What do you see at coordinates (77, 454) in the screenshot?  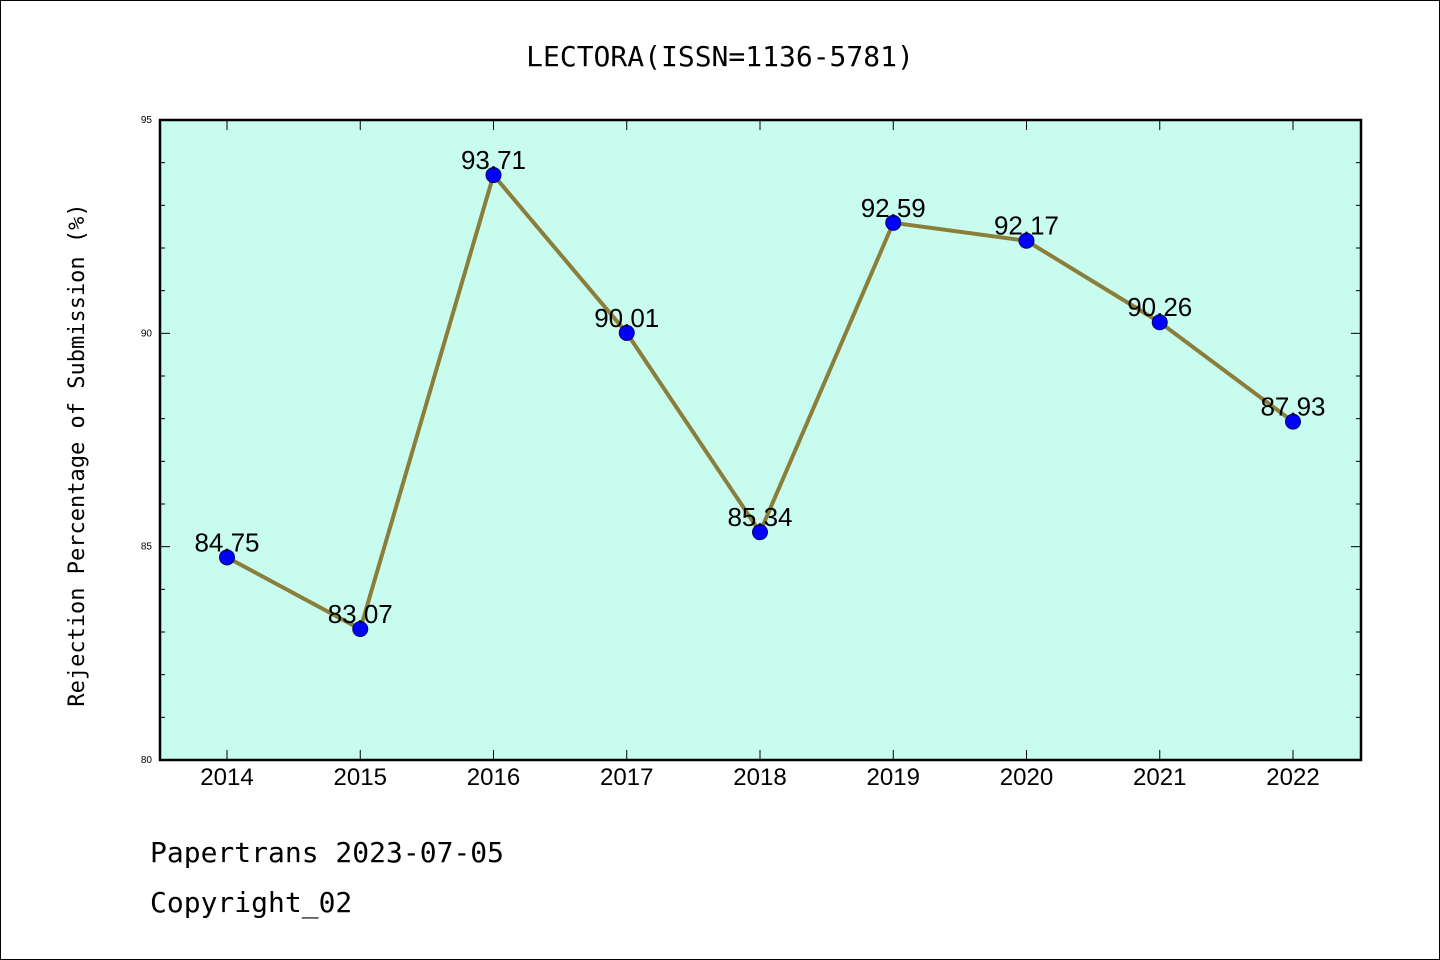 I see `y-axis-label: Rejection Percentage of Submission (%)` at bounding box center [77, 454].